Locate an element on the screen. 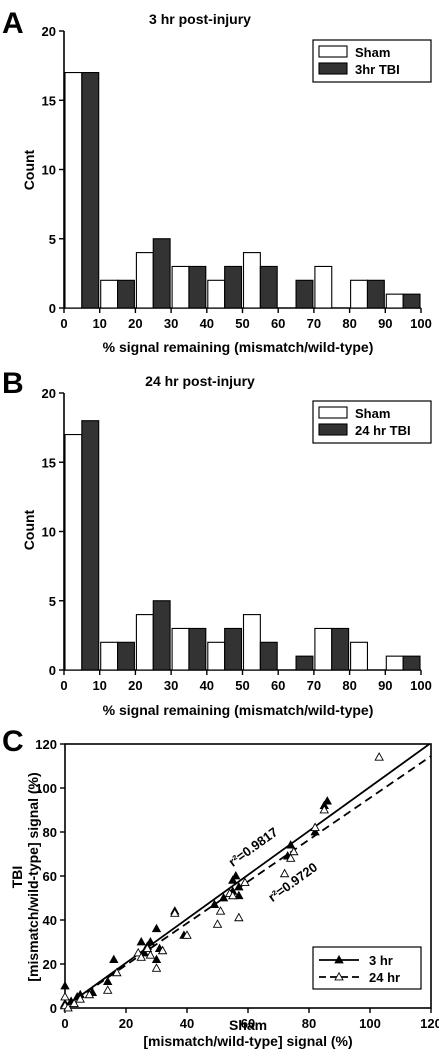 The width and height of the screenshot is (439, 1050). panel-b-y-tick-label: 15 is located at coordinates (49, 462).